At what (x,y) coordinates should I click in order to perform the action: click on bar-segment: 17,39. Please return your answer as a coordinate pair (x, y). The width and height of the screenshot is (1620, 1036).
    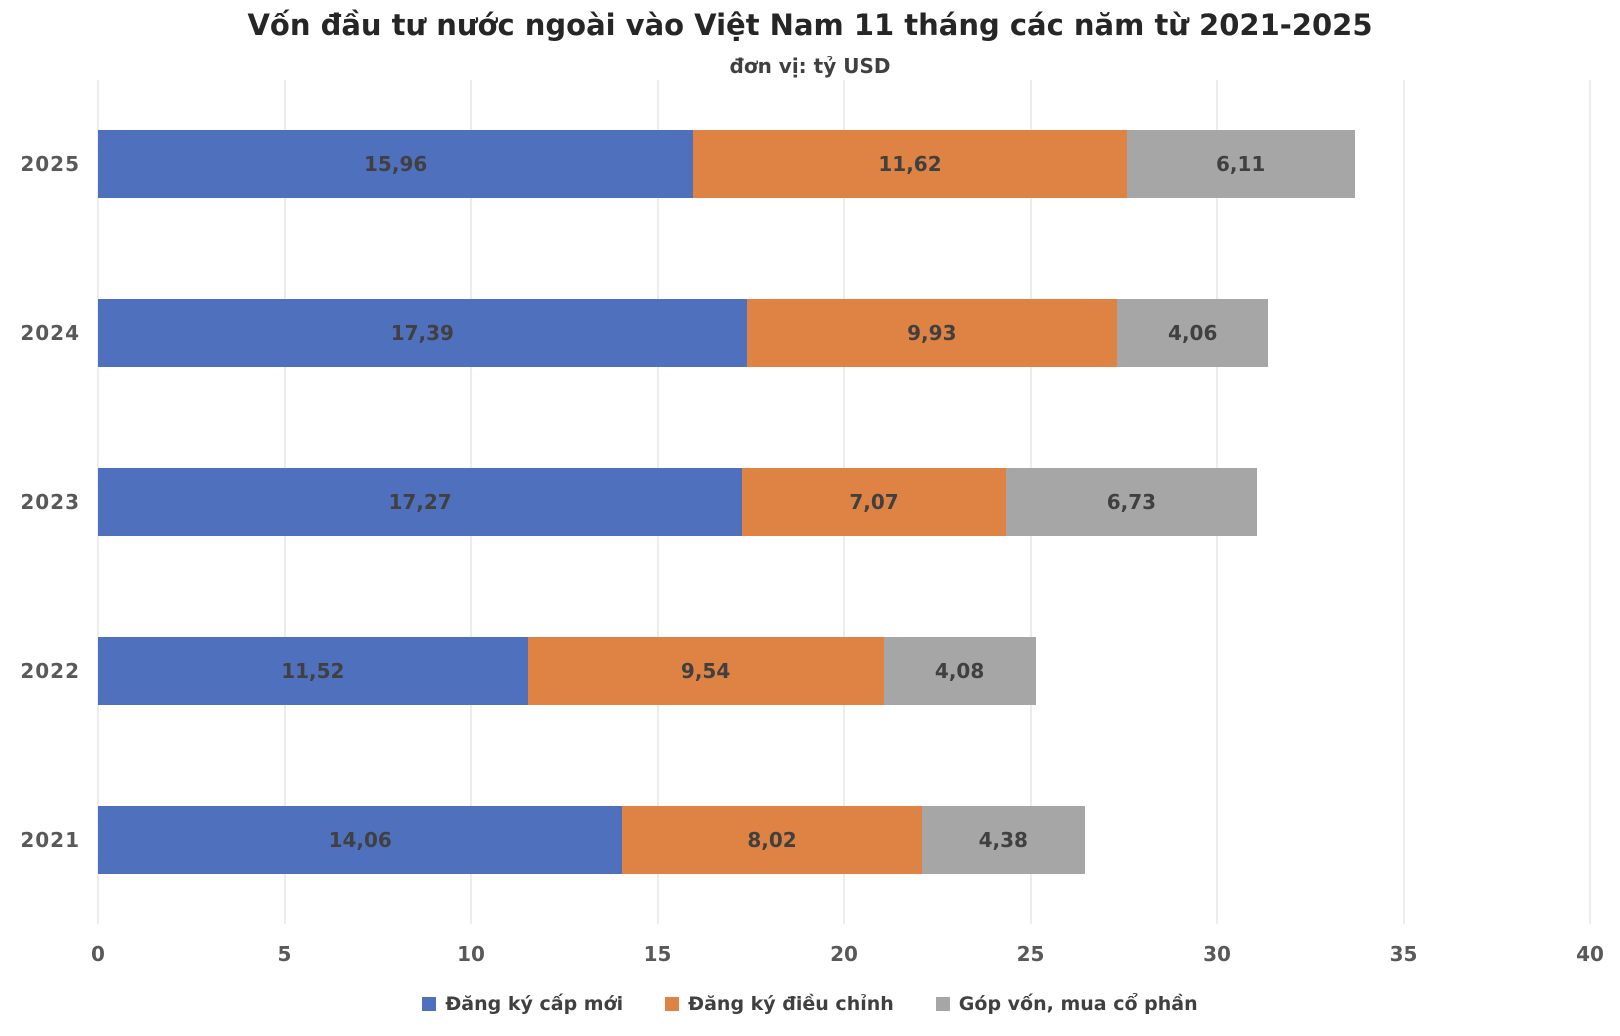
    Looking at the image, I should click on (422, 333).